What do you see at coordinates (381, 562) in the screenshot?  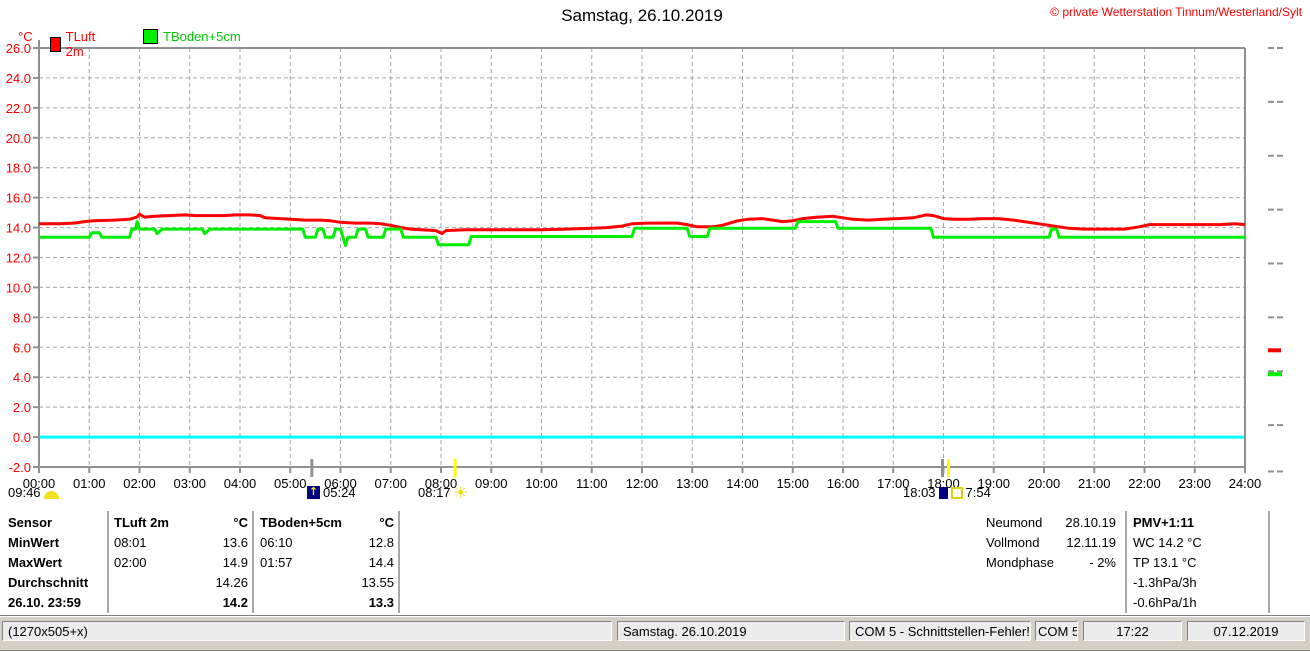 I see `max-value: 14.4` at bounding box center [381, 562].